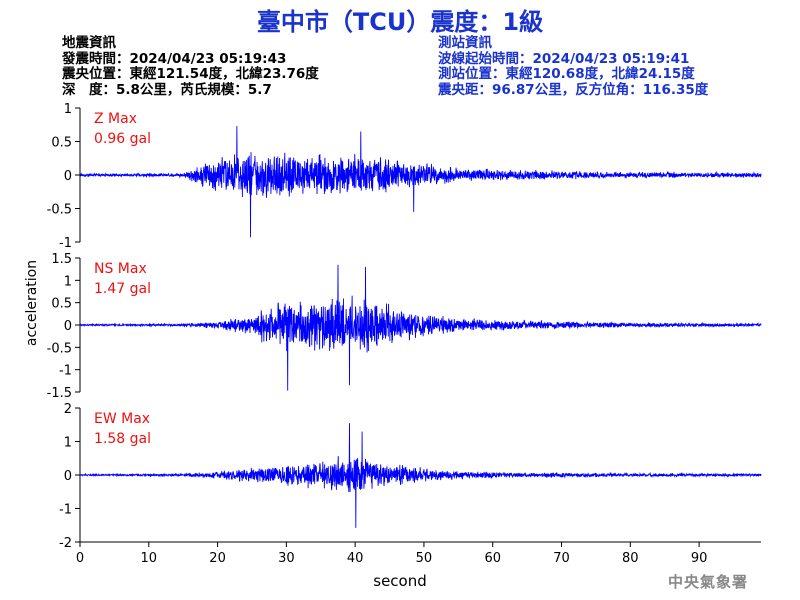 This screenshot has width=800, height=600. Describe the element at coordinates (424, 558) in the screenshot. I see `x-tick-label: 50` at that location.